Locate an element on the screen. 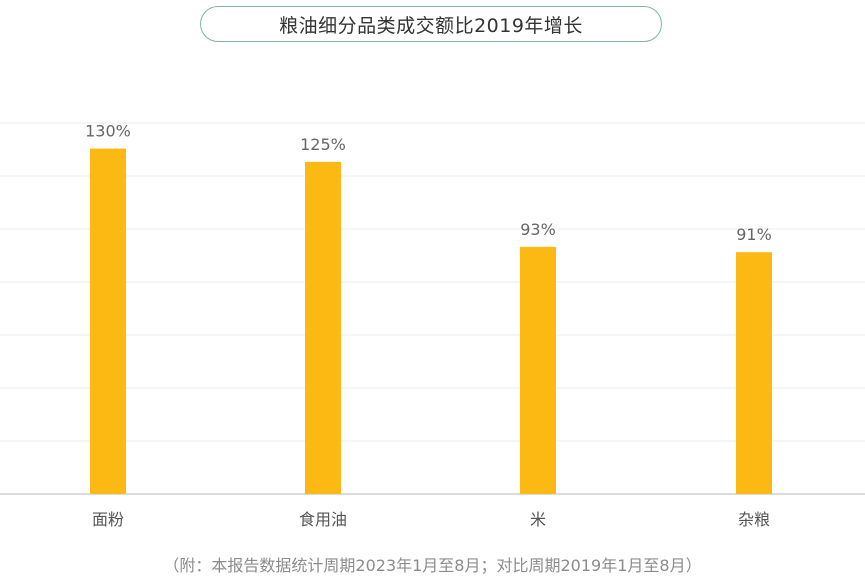 The height and width of the screenshot is (579, 865). category-label: 食用油 is located at coordinates (323, 519).